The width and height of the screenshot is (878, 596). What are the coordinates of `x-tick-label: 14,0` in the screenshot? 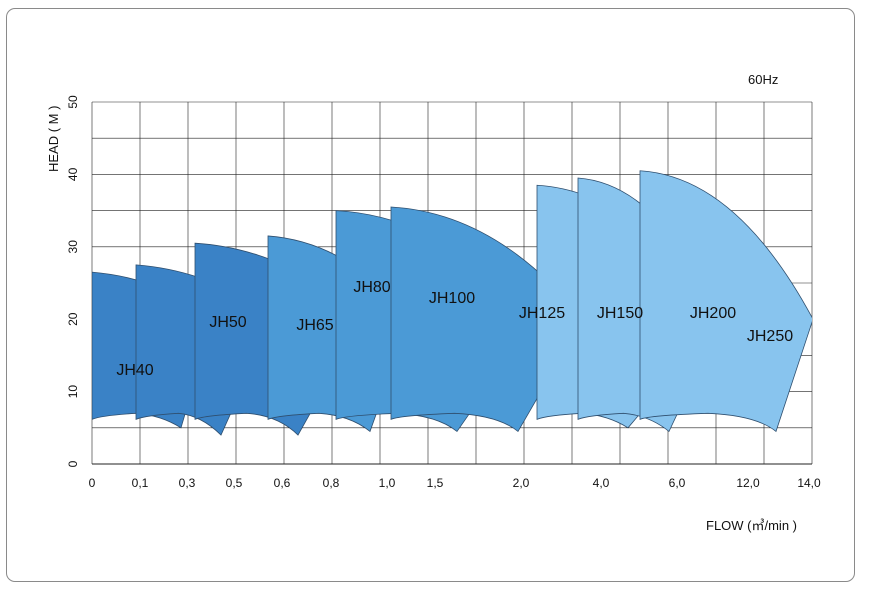 It's located at (809, 483).